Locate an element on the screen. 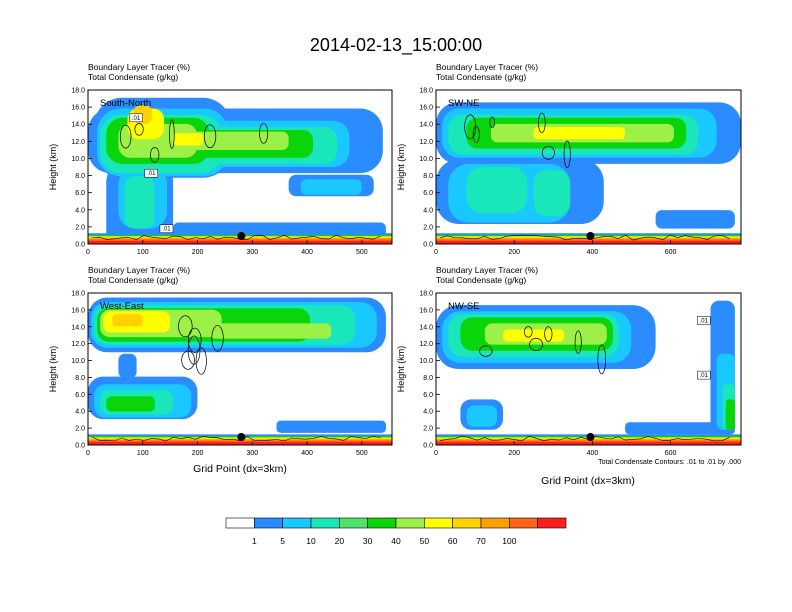 The height and width of the screenshot is (612, 792). panel-field: .01 .01 .01 is located at coordinates (240, 167).